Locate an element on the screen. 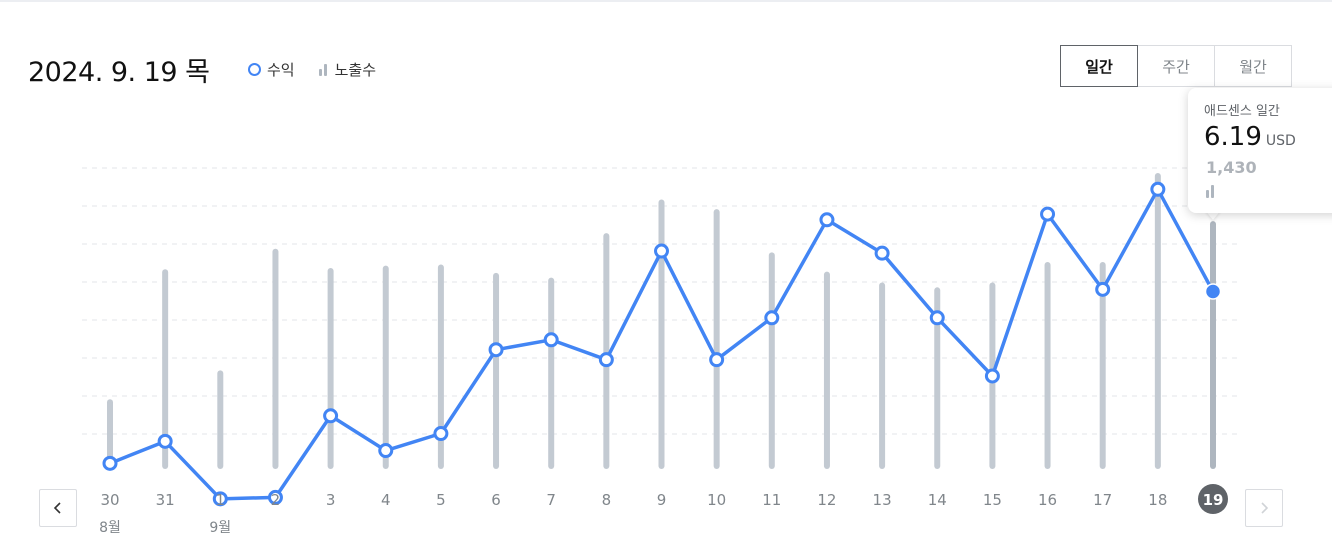 This screenshot has height=544, width=1332. x-tick-label: 19 is located at coordinates (1213, 500).